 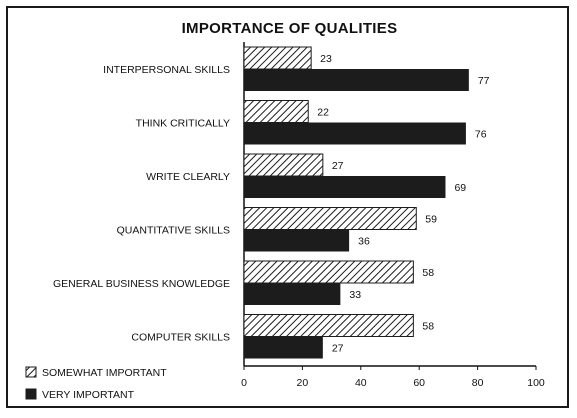 What do you see at coordinates (180, 338) in the screenshot?
I see `category-label: COMPUTER SKILLS` at bounding box center [180, 338].